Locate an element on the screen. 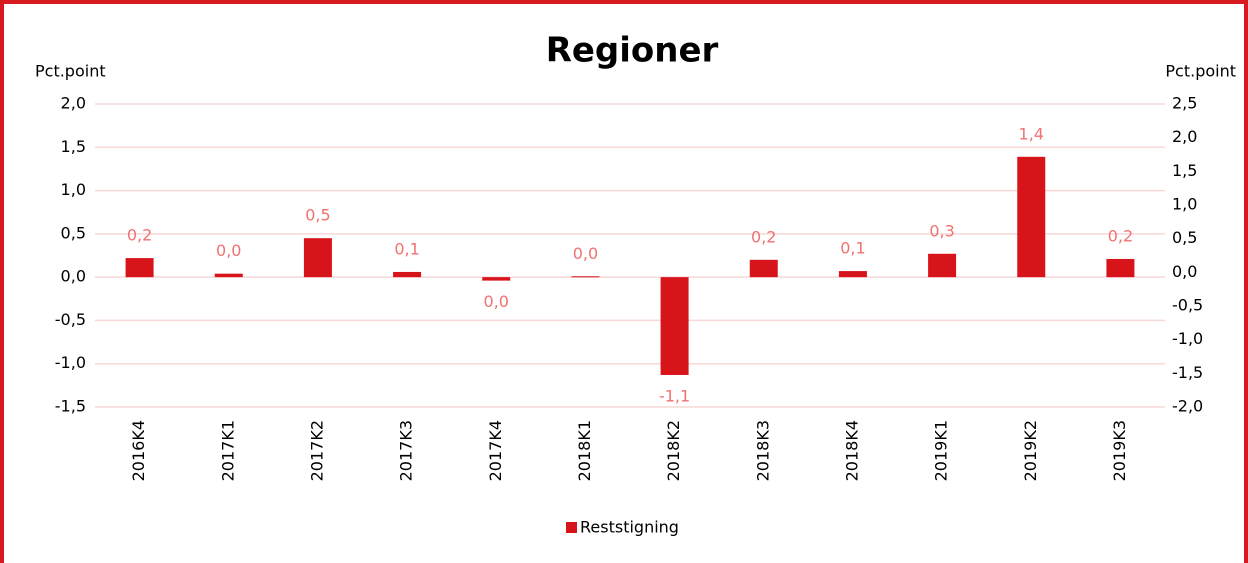  y-tick-label: -0,5 is located at coordinates (70, 319).